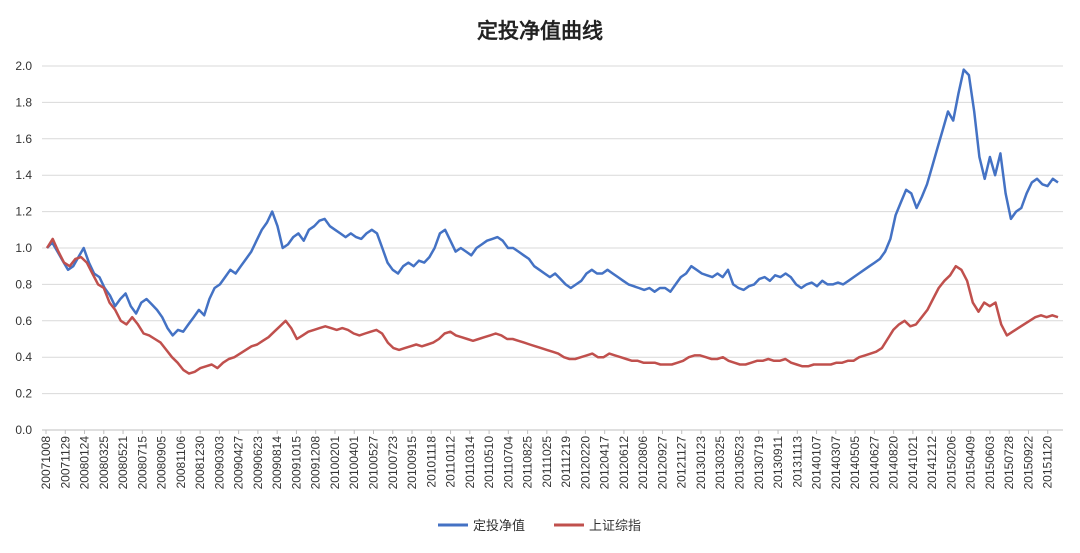 This screenshot has width=1080, height=553. I want to click on x-tick-label: 20080905, so click(162, 463).